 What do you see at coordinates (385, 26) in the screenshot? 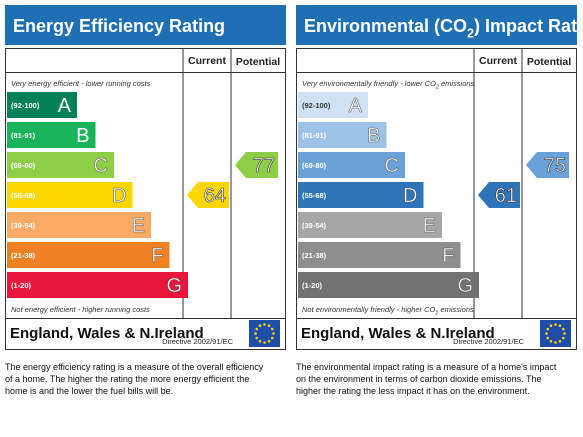
I see `panel-title-part: Environmental (CO` at bounding box center [385, 26].